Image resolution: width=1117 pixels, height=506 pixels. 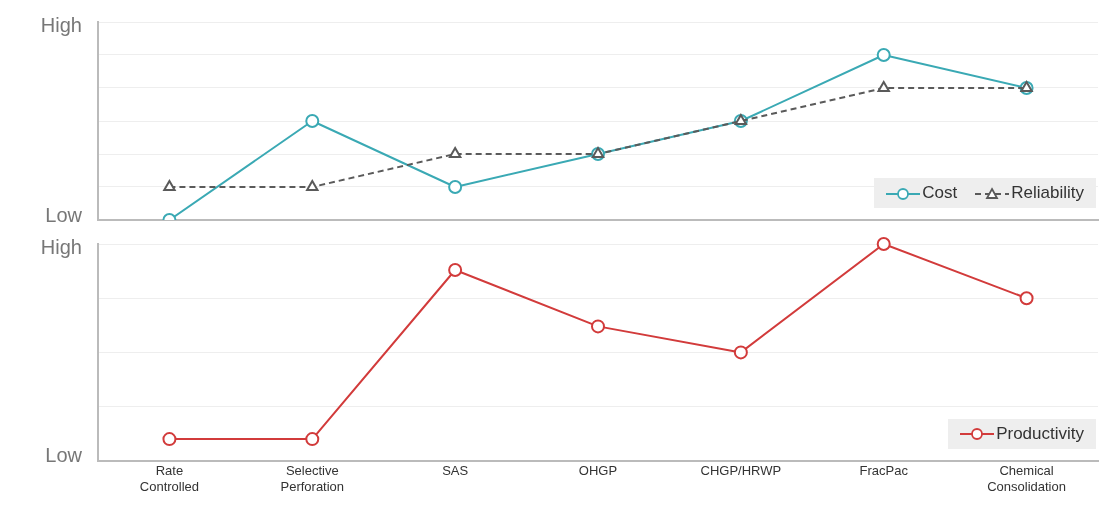 What do you see at coordinates (455, 471) in the screenshot?
I see `x-tick-label: SAS` at bounding box center [455, 471].